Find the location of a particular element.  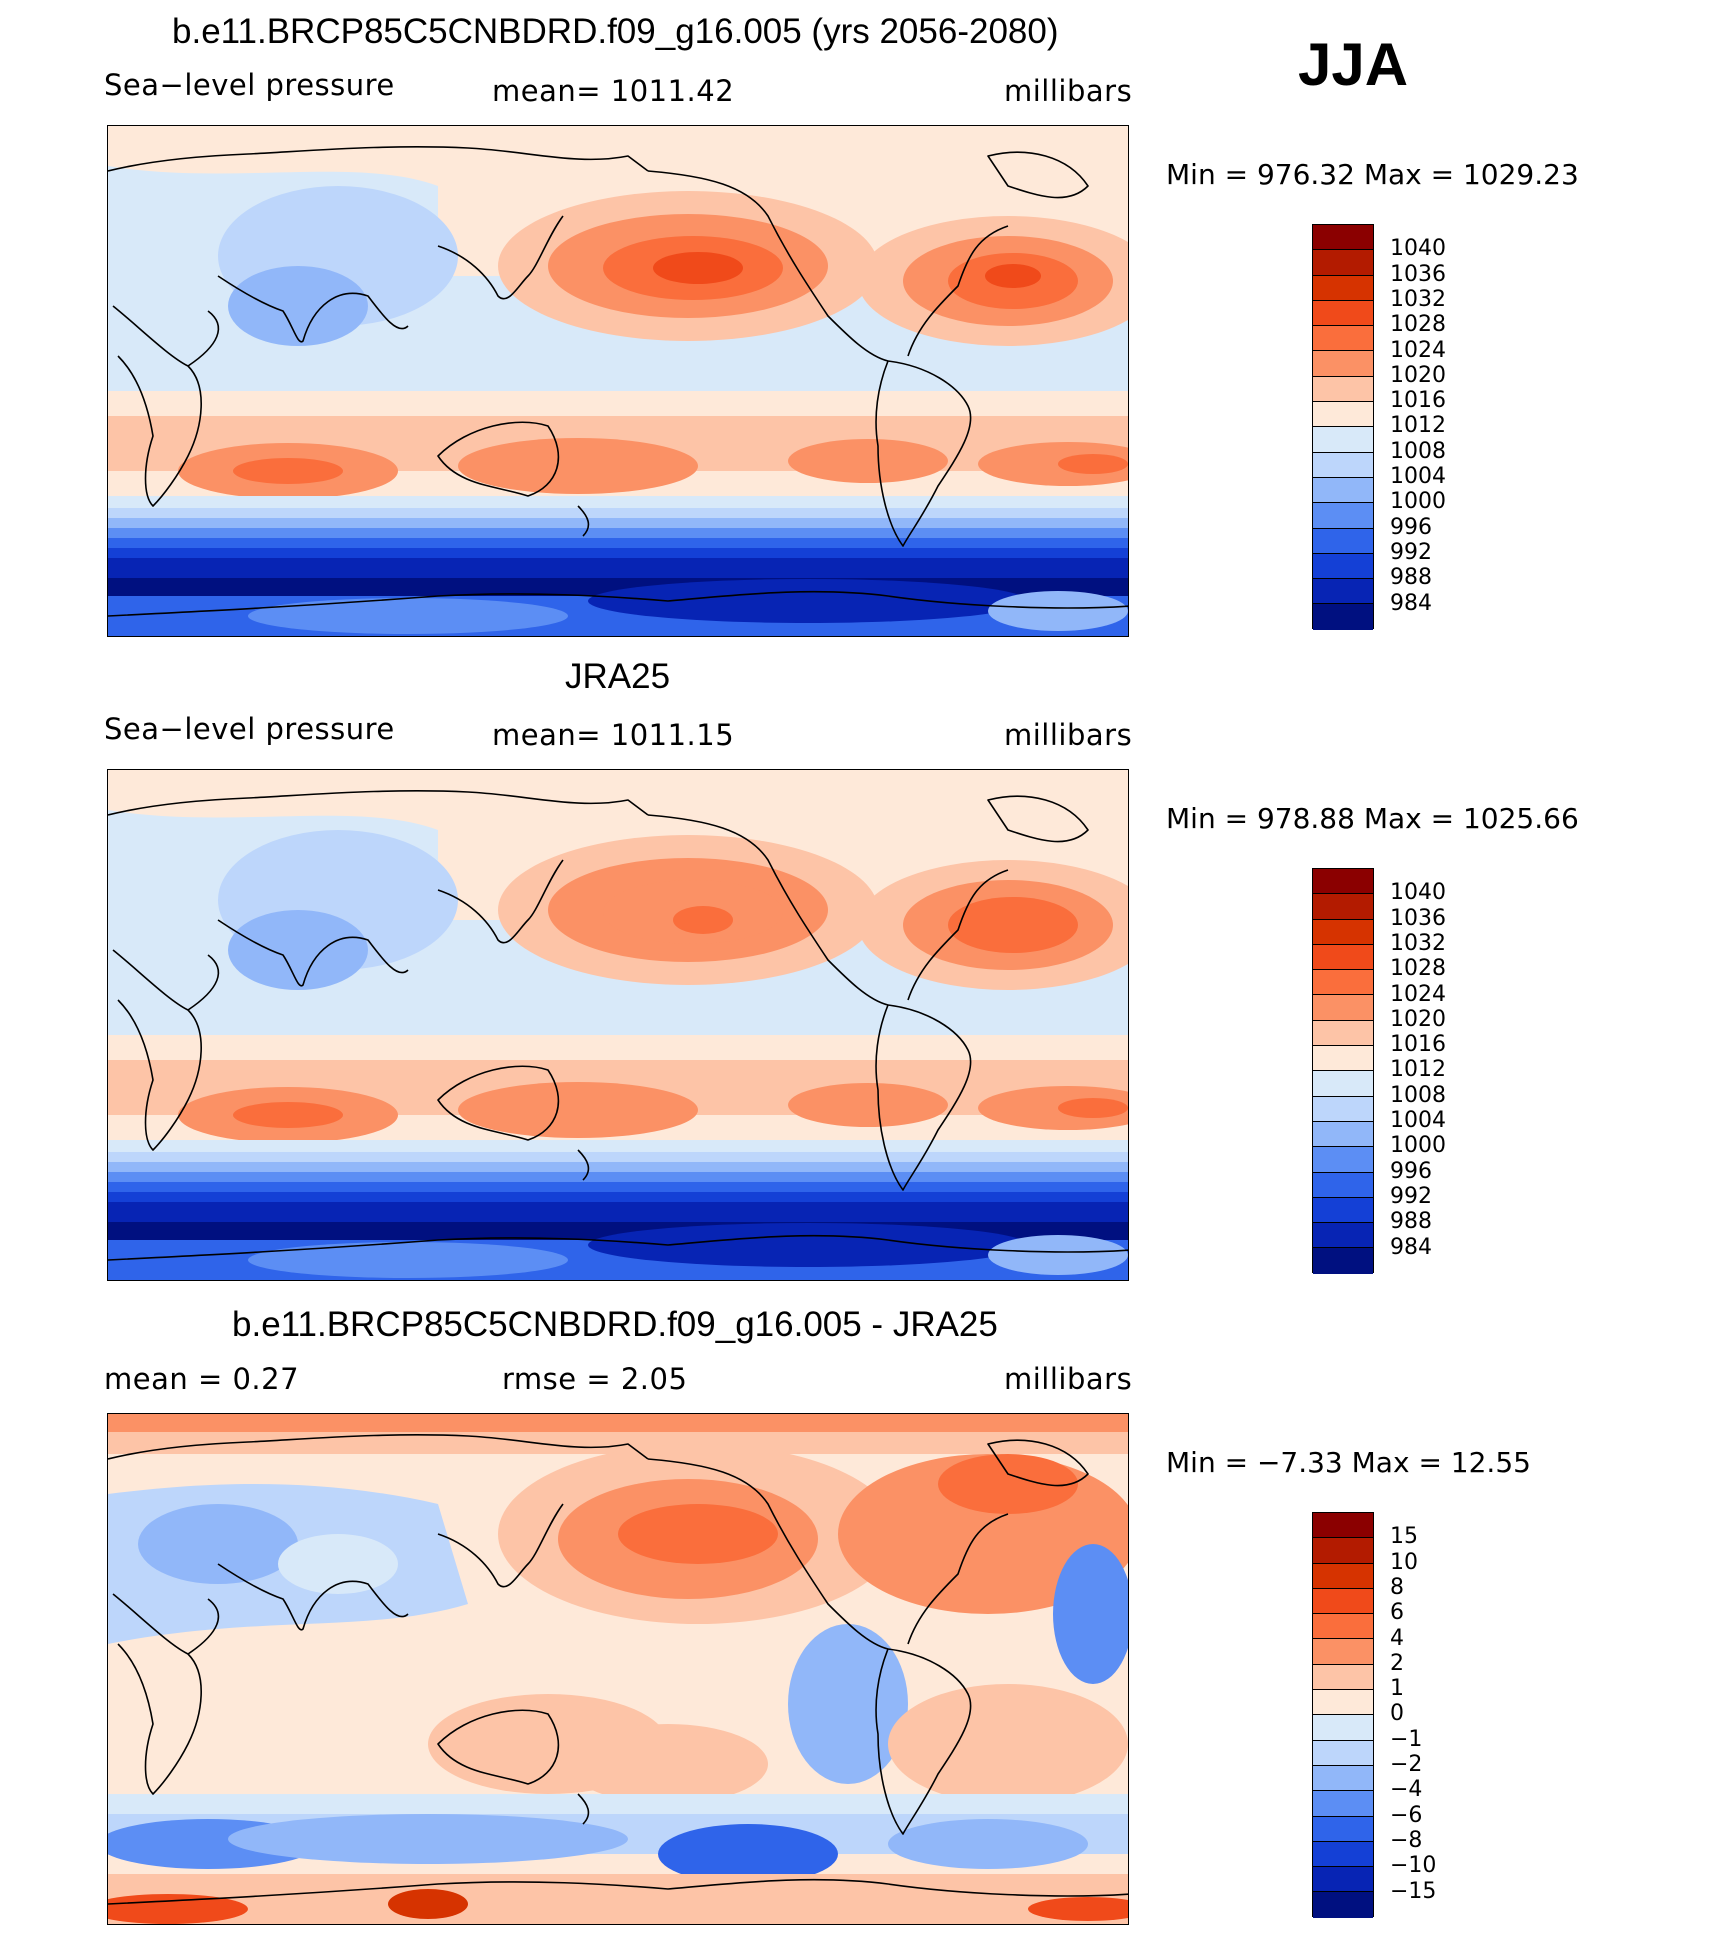

colorbar-label: −15 is located at coordinates (1413, 1891).